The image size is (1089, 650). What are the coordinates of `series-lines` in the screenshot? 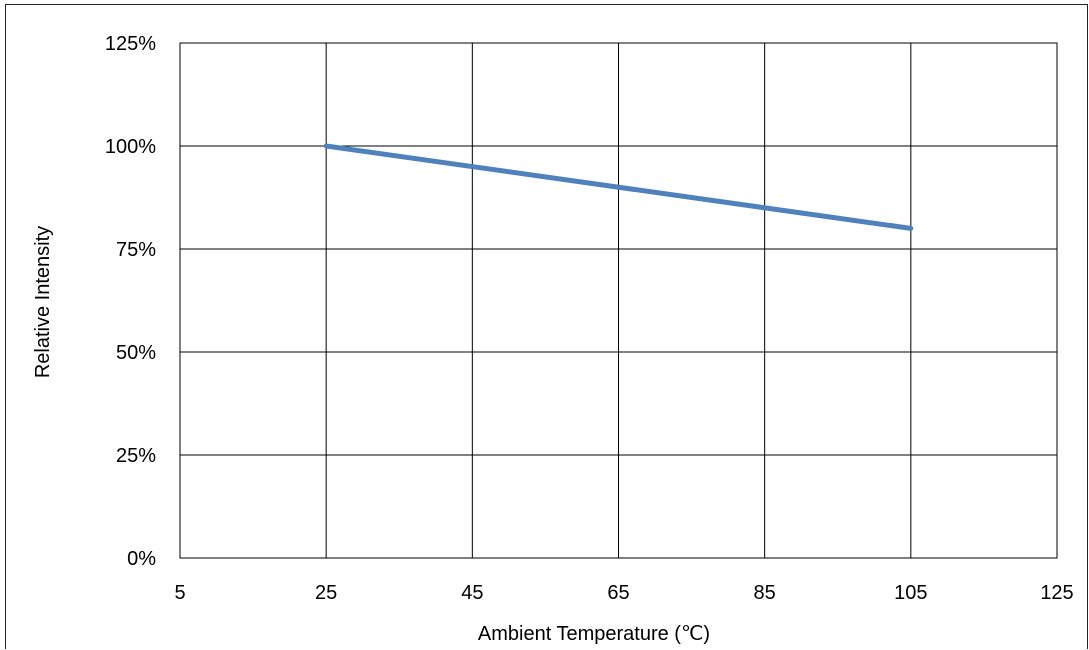 It's located at (618, 187).